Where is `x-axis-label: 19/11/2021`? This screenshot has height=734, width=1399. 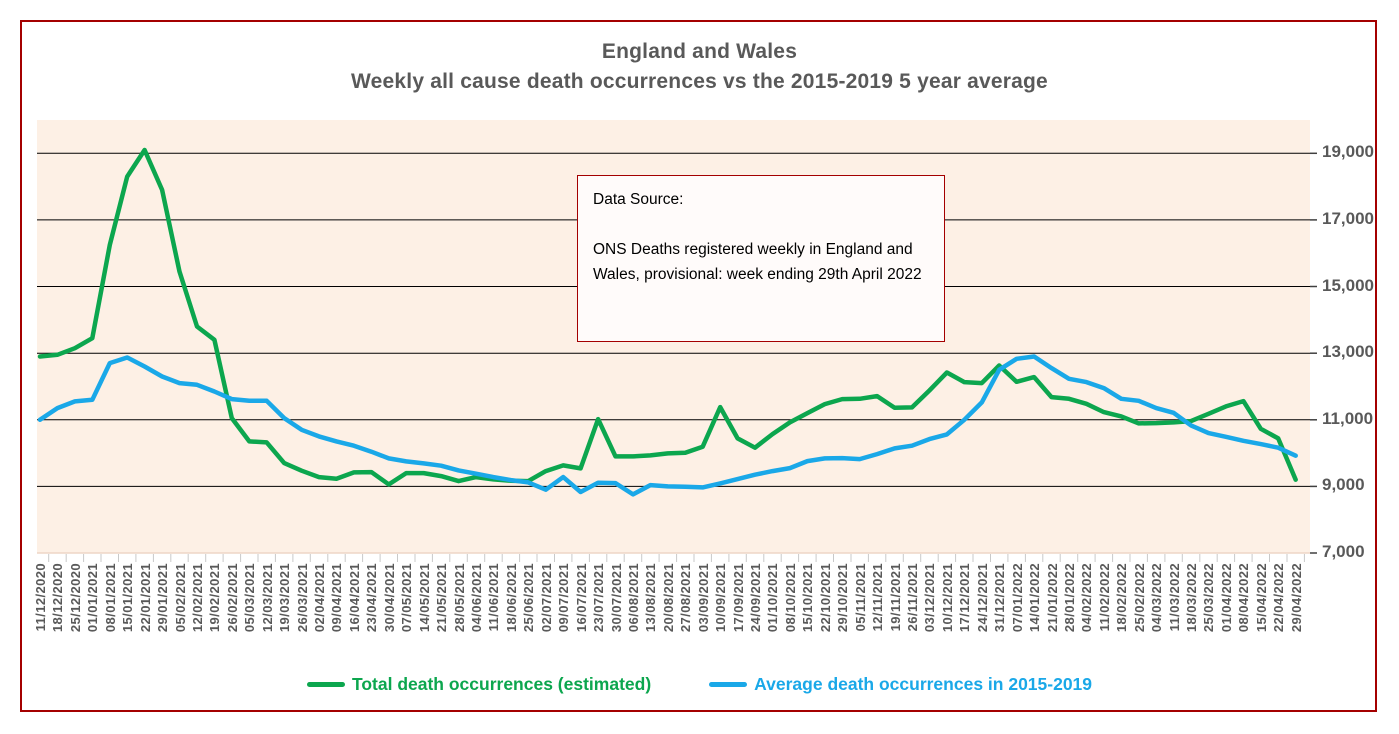
x-axis-label: 19/11/2021 is located at coordinates (895, 597).